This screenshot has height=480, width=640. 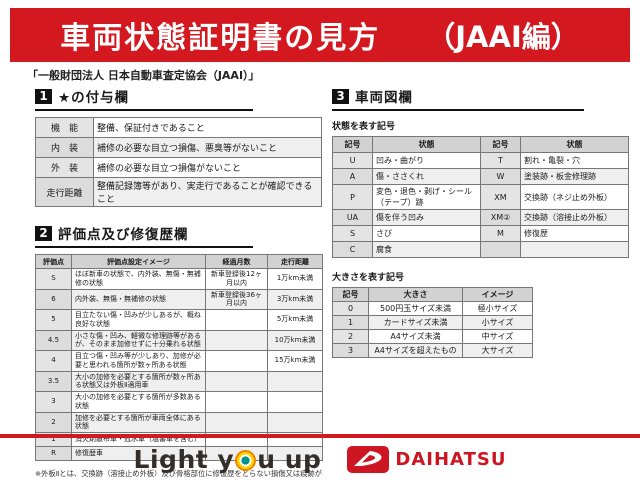 What do you see at coordinates (350, 350) in the screenshot?
I see `symbol-cell: 3` at bounding box center [350, 350].